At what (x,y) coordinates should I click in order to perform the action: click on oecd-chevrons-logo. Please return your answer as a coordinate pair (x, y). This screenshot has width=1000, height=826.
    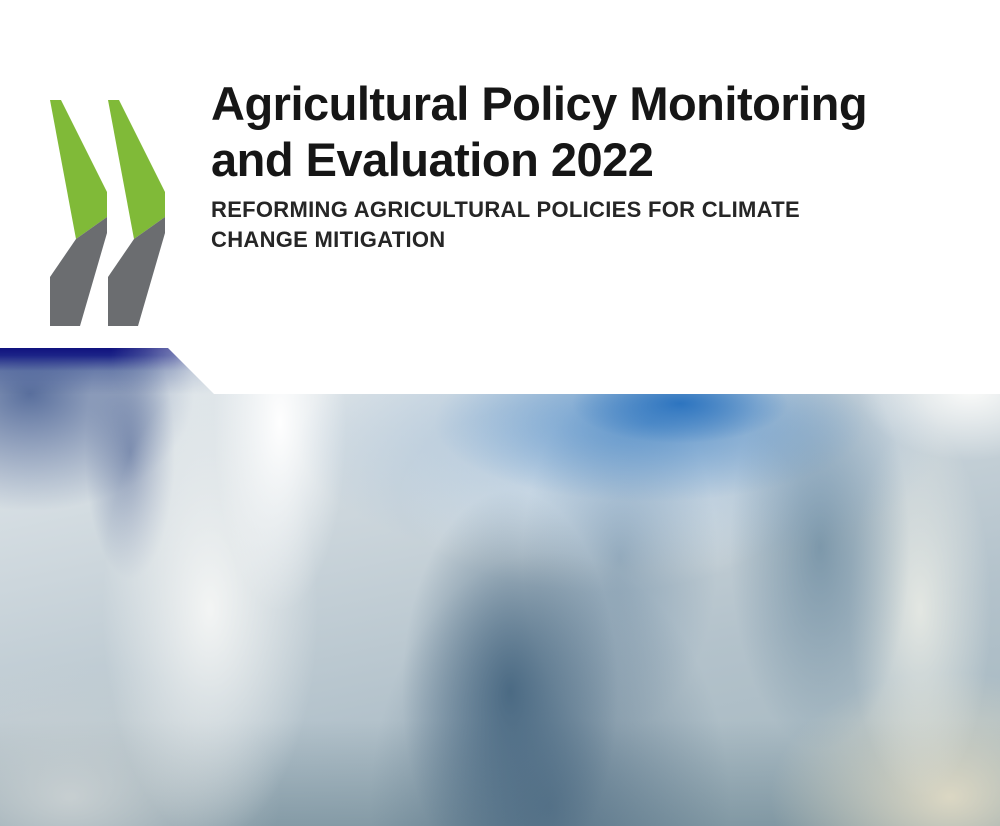
    Looking at the image, I should click on (107, 213).